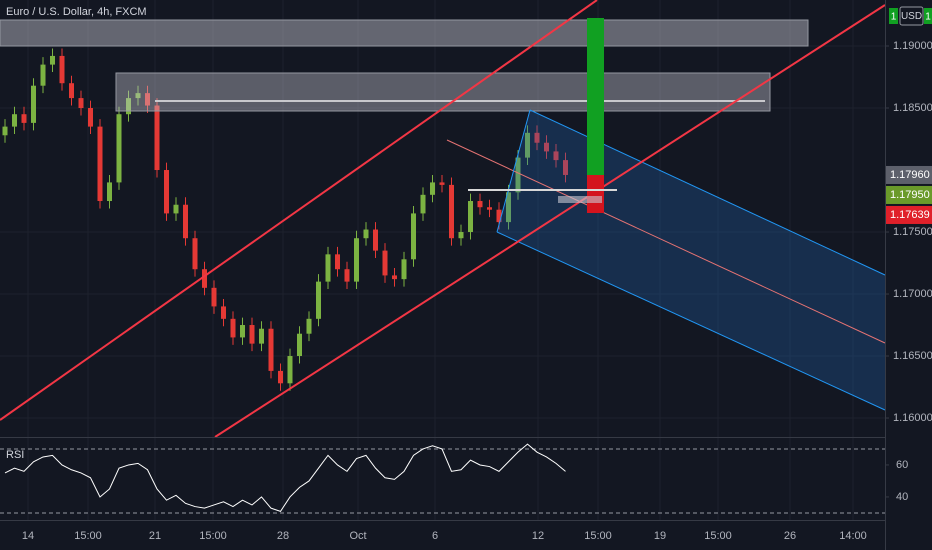 This screenshot has height=550, width=932. I want to click on x-tick-label: 6, so click(435, 536).